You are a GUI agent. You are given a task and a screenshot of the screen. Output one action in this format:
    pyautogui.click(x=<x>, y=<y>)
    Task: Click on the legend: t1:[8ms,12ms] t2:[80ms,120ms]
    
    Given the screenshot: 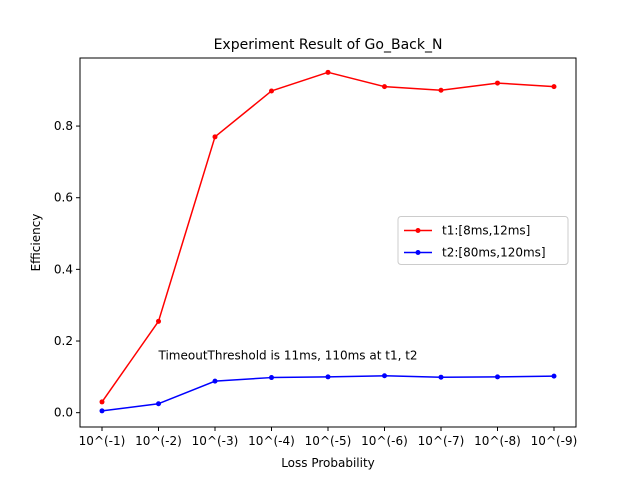 What is the action you would take?
    pyautogui.click(x=483, y=240)
    